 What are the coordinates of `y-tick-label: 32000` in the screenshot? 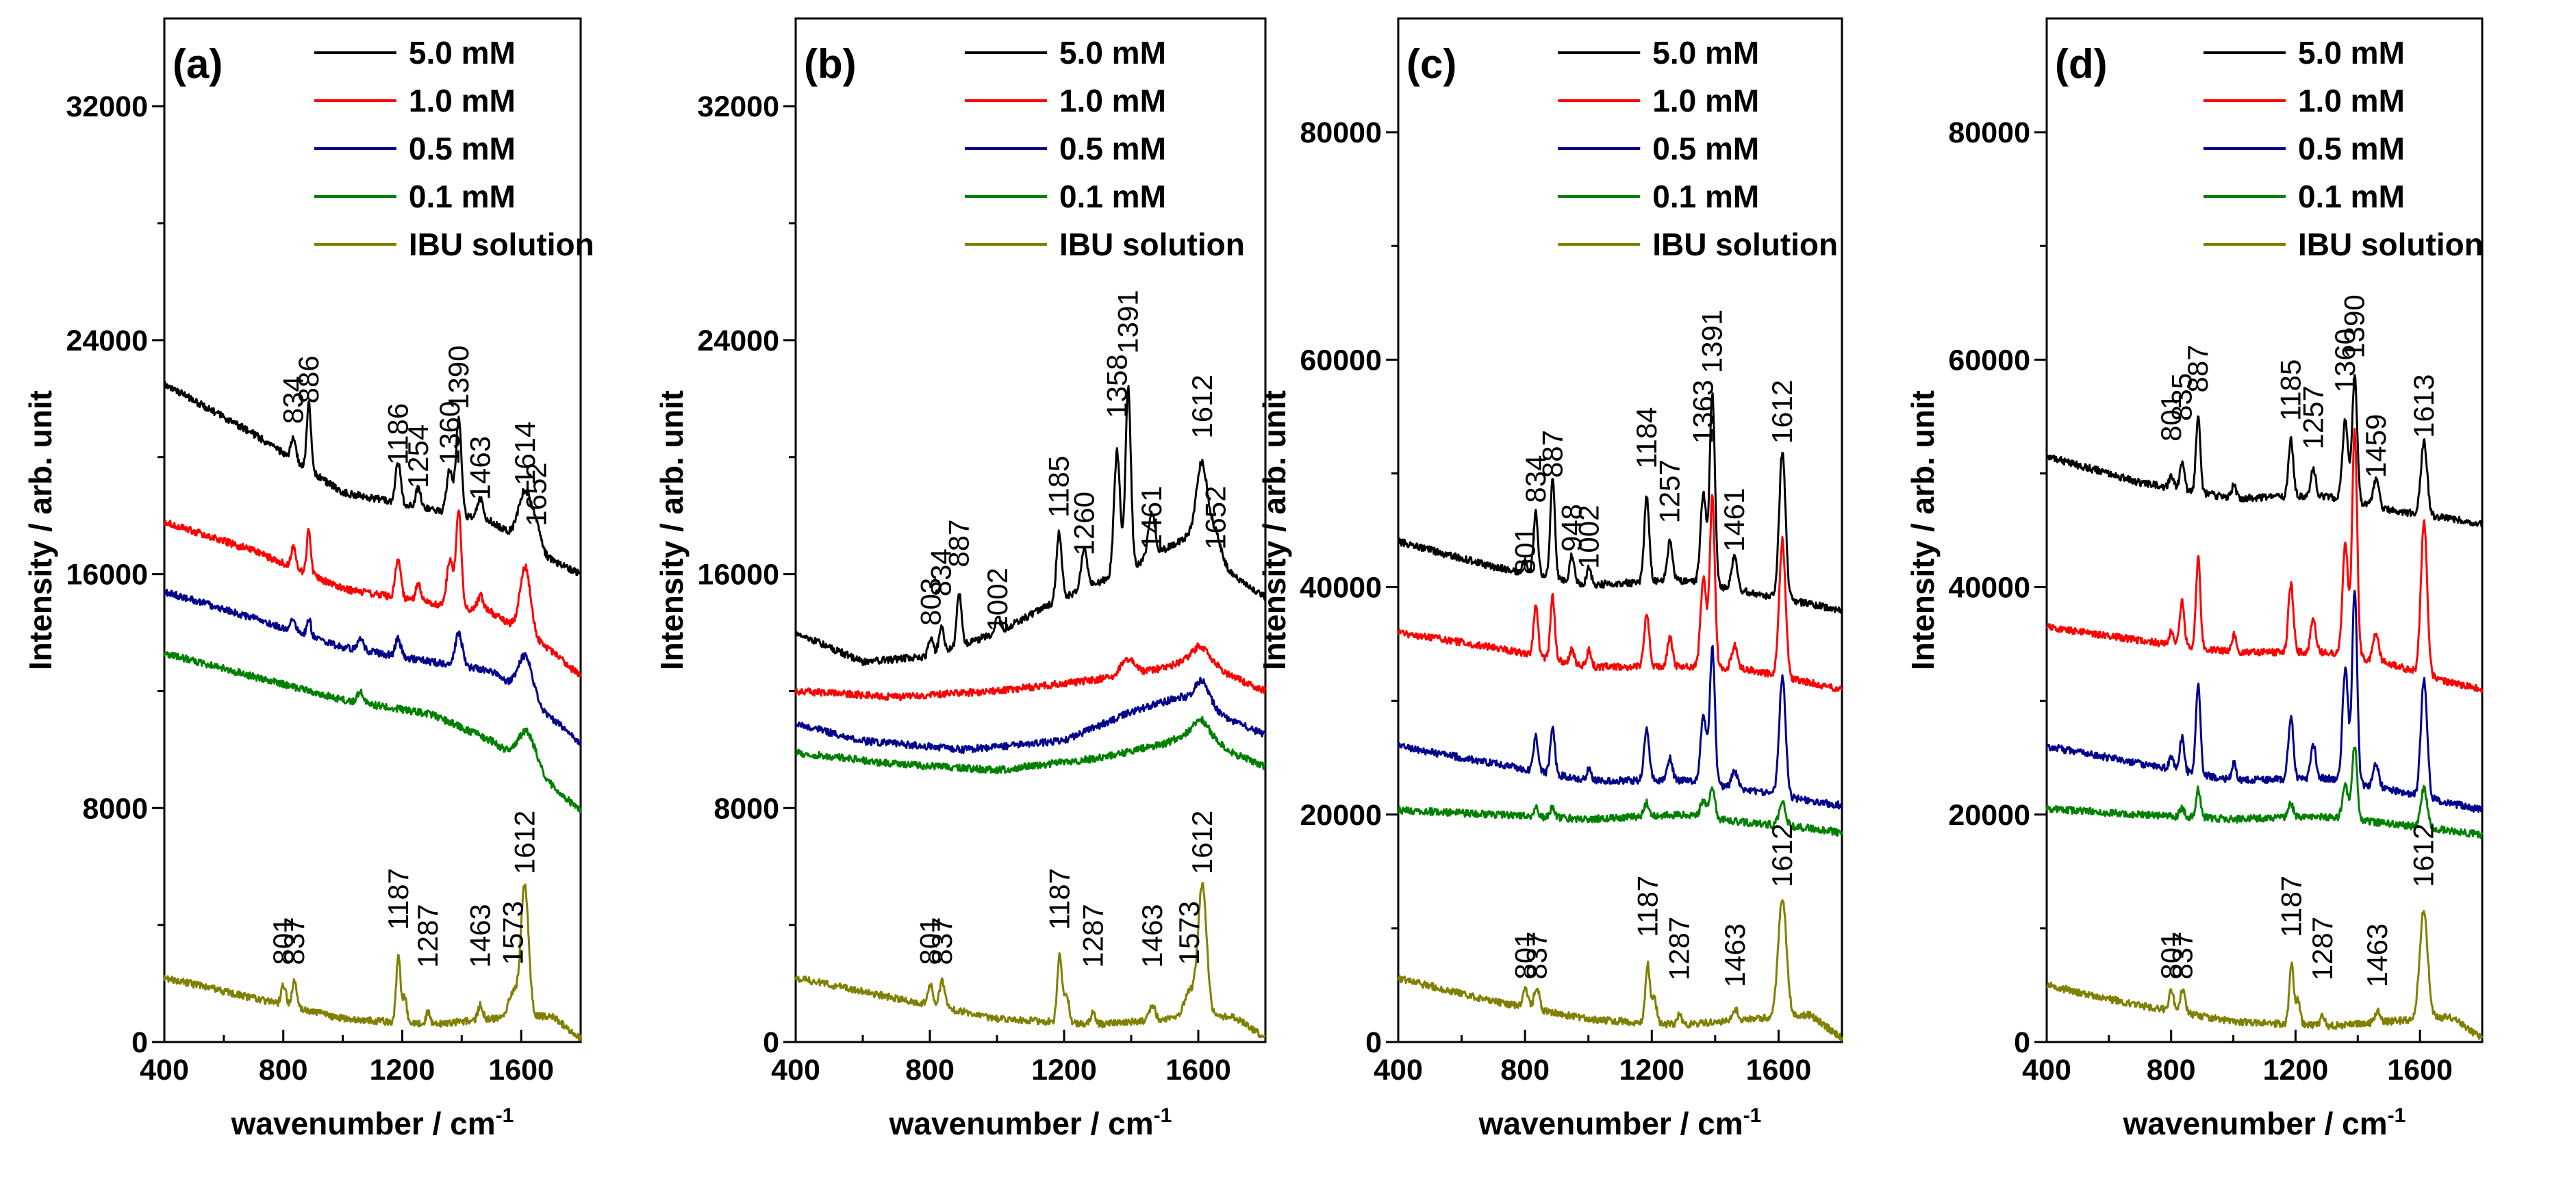 It's located at (738, 106).